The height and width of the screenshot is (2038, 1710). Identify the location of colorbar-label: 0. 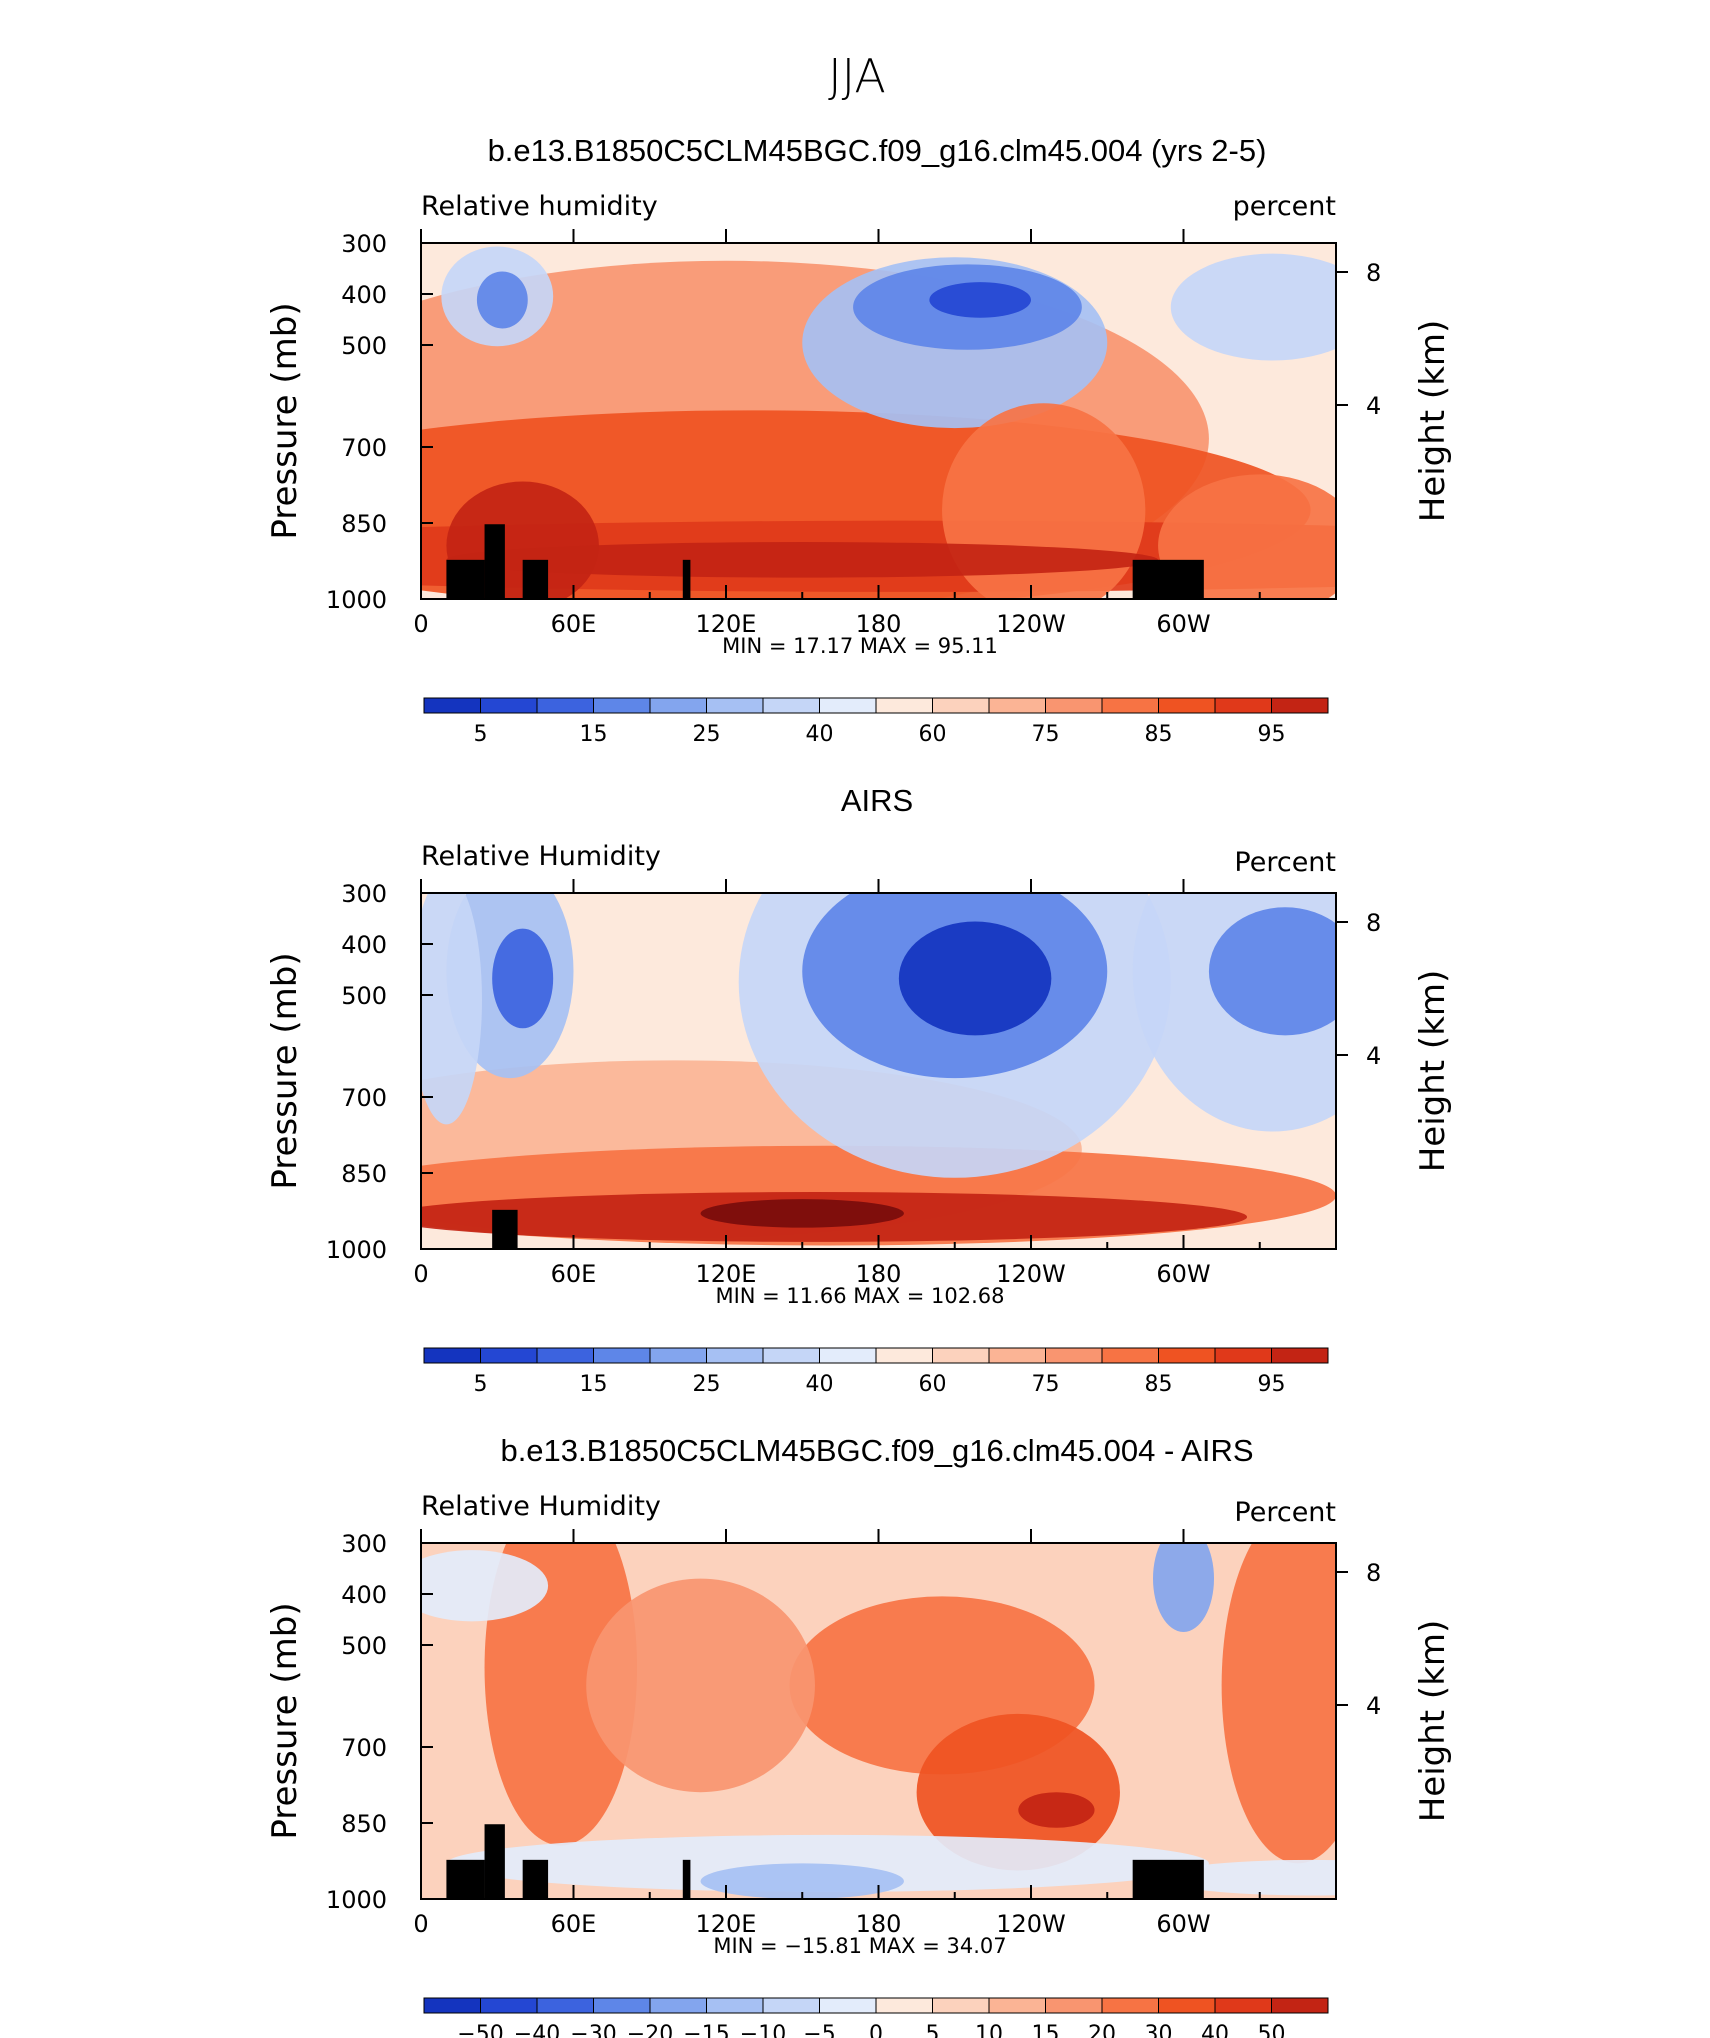
(876, 2030).